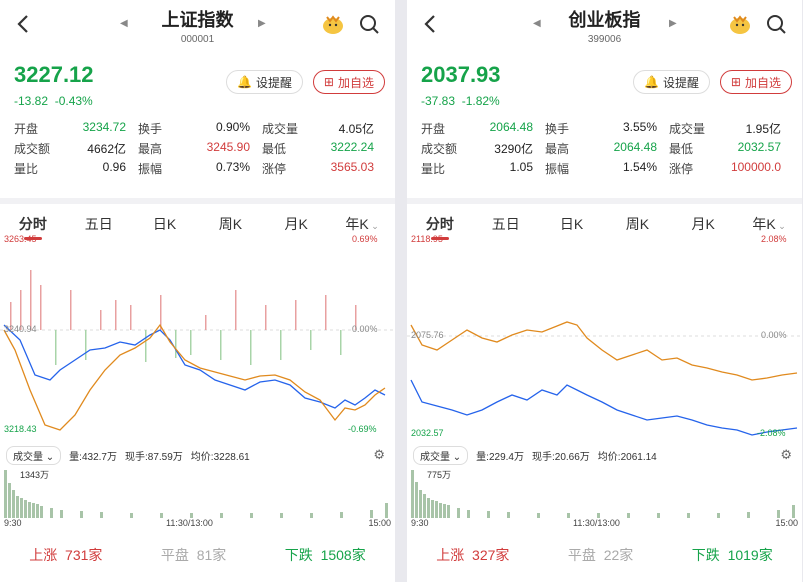 This screenshot has height=582, width=803. Describe the element at coordinates (365, 239) in the screenshot. I see `chart-top-pct: 0.69%` at that location.